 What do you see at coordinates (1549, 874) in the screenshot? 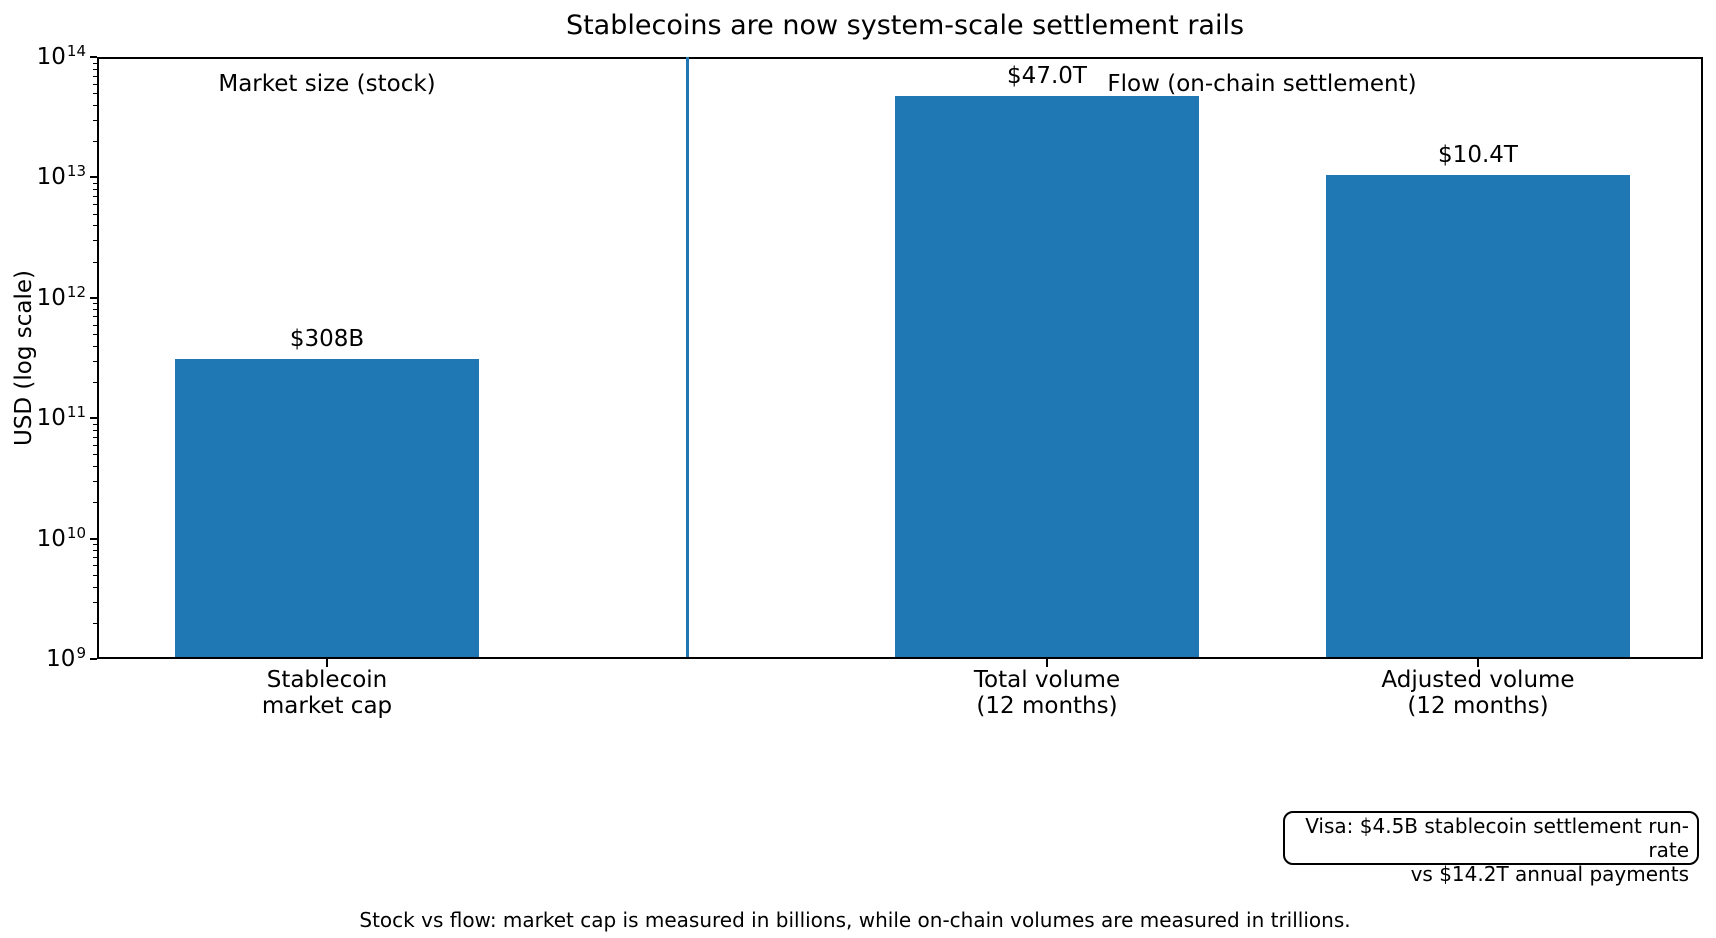
I see `annotation-line-2: vs $14.2T annual payments` at bounding box center [1549, 874].